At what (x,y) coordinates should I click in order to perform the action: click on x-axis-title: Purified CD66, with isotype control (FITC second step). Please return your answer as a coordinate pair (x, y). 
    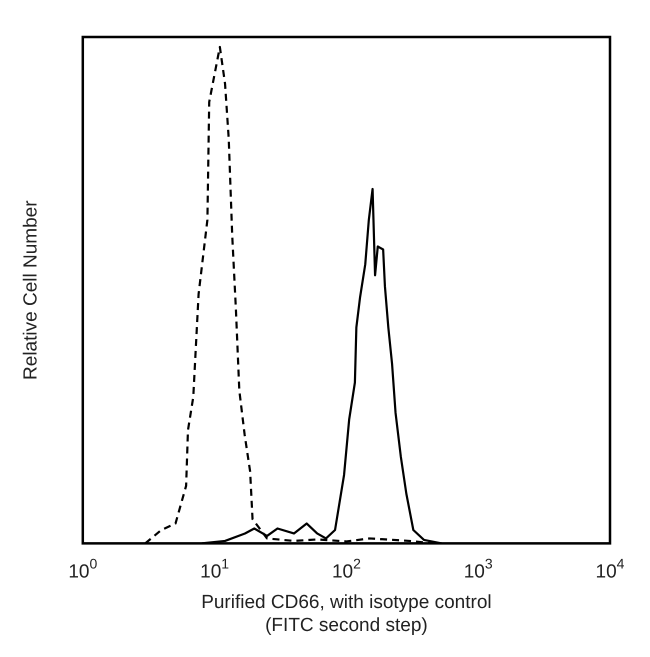
    Looking at the image, I should click on (346, 614).